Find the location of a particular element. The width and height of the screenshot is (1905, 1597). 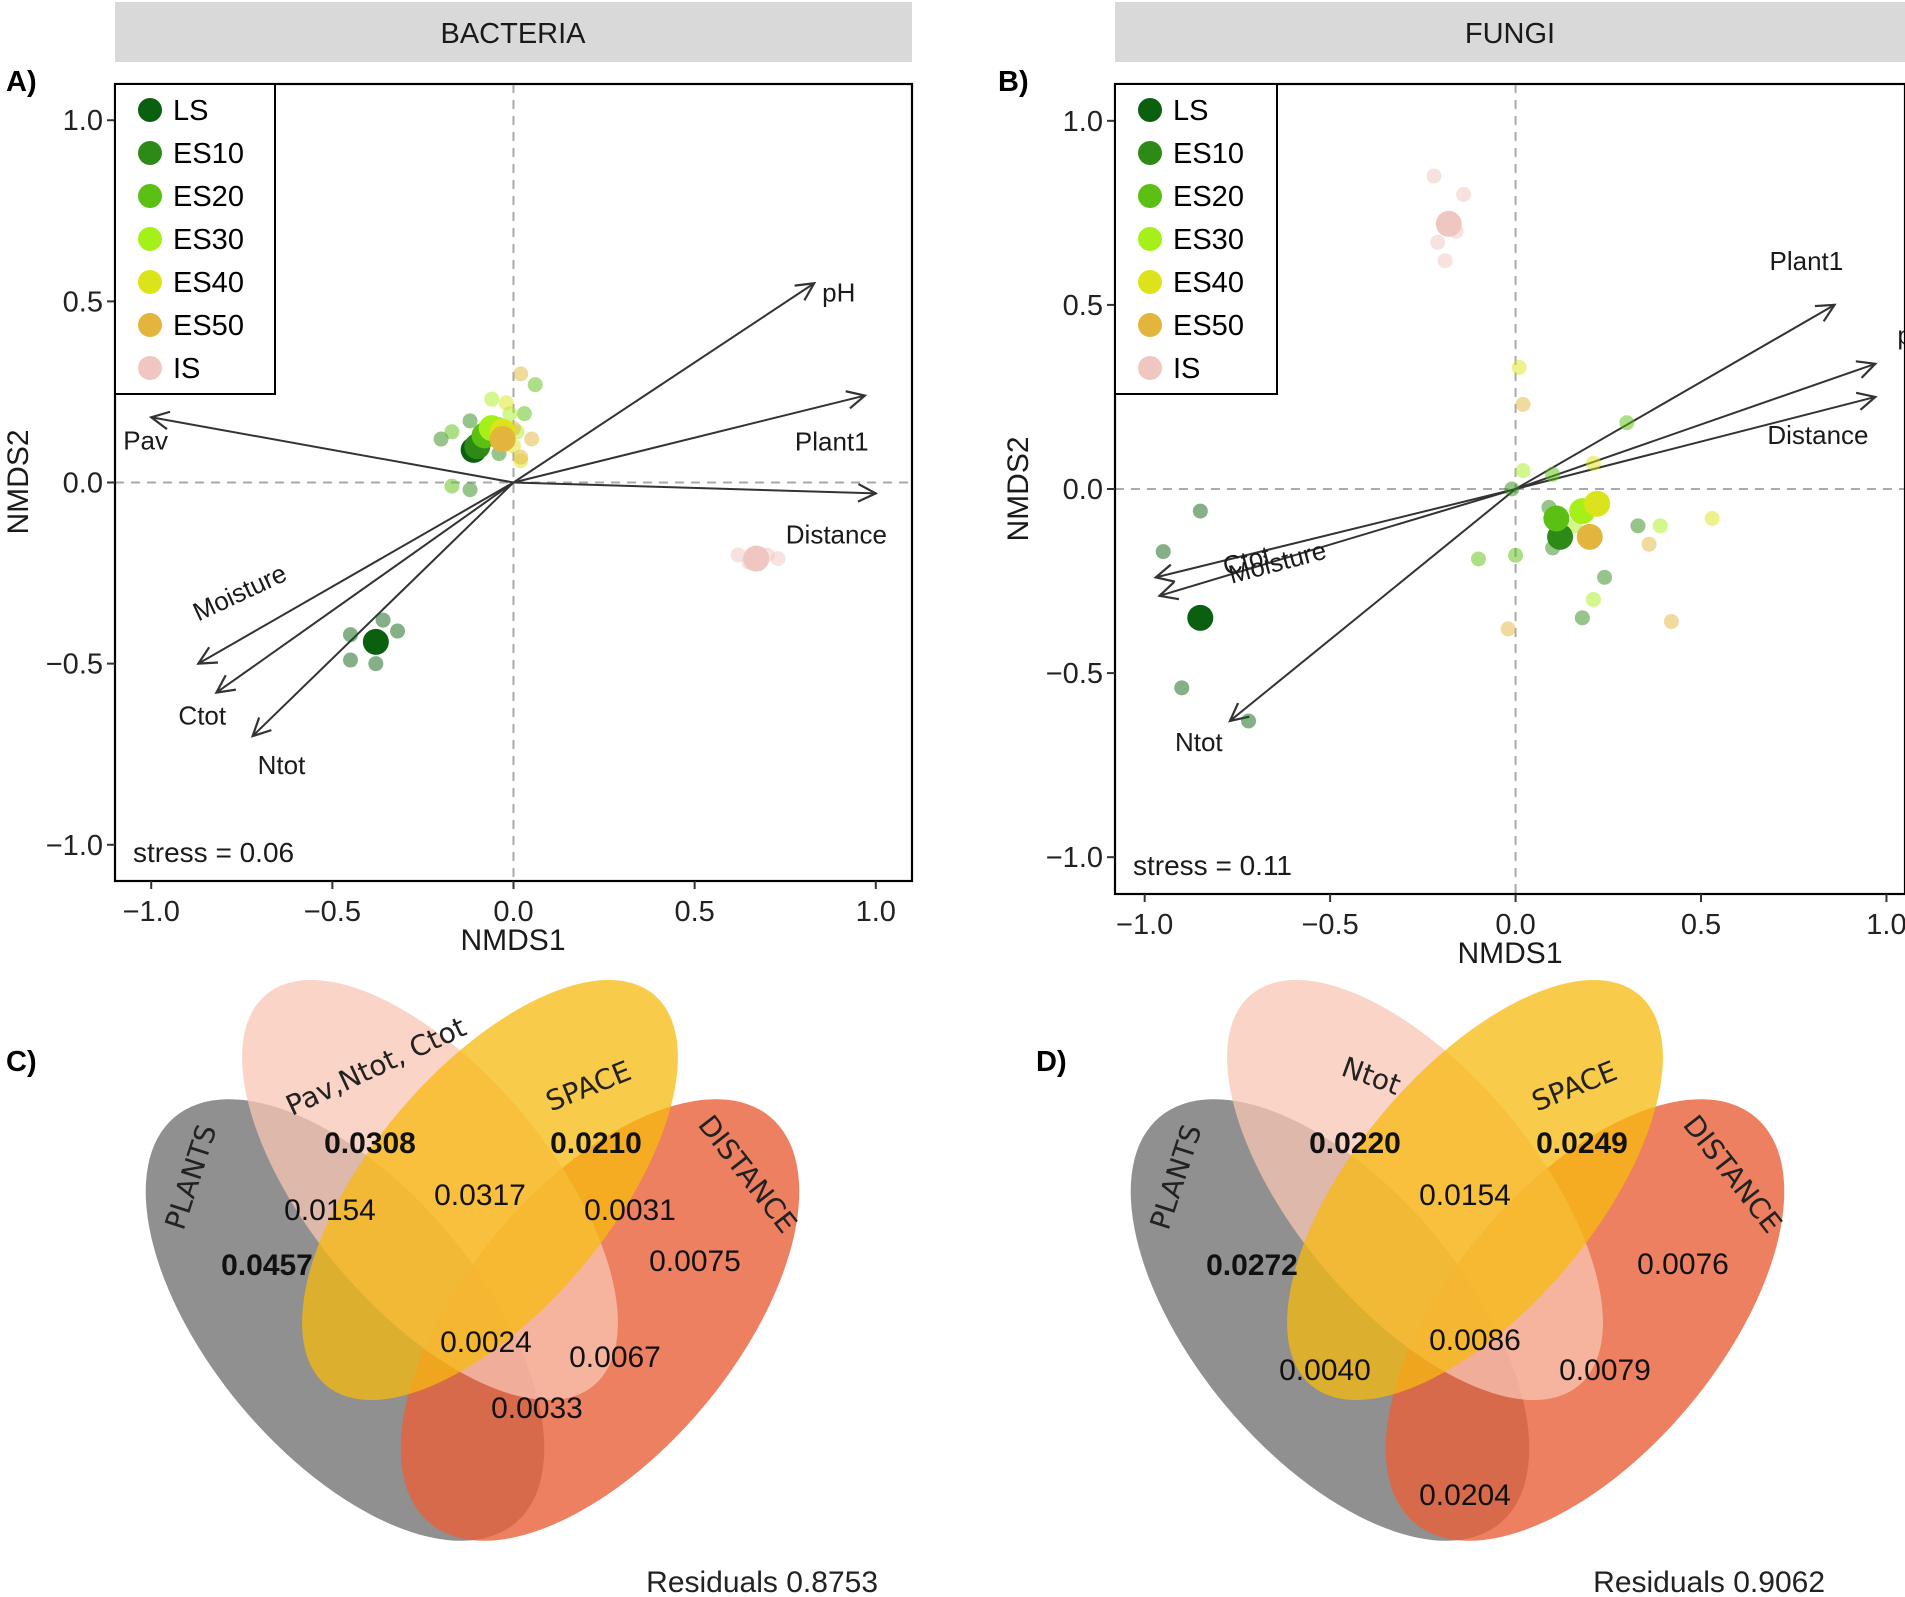

value-distance-only: 0.0075 is located at coordinates (695, 1261).